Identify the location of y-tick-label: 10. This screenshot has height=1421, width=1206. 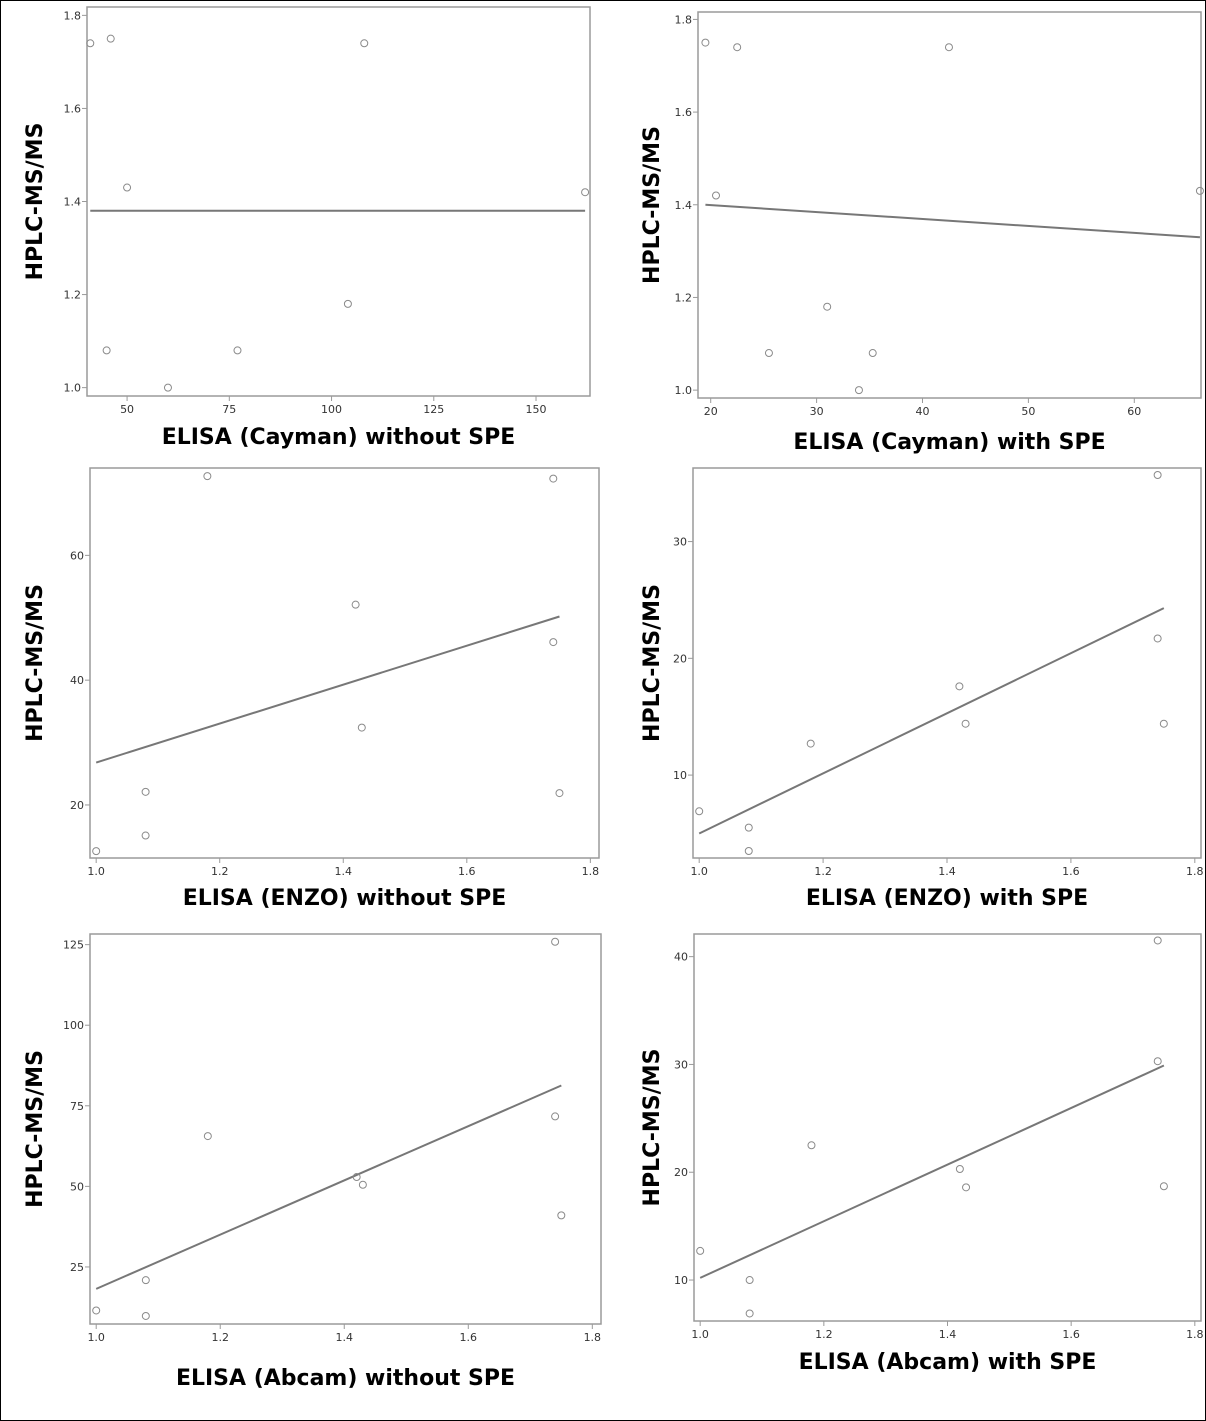
(681, 1280).